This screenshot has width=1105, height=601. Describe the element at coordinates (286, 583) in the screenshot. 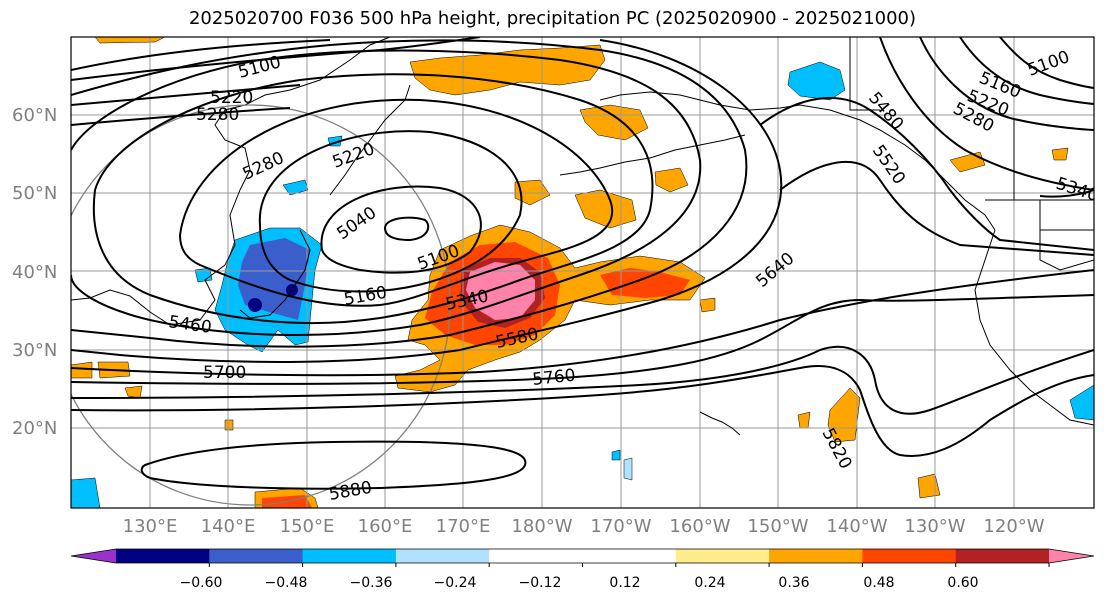

I see `colorbar-tick-label: −0.48` at that location.